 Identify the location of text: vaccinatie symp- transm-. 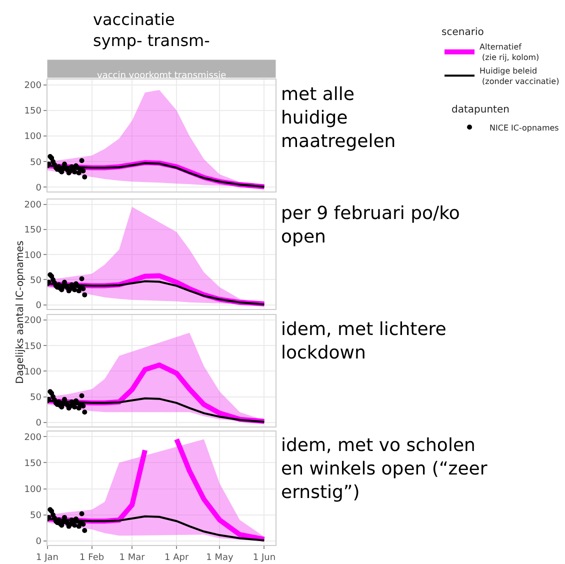
(151, 30).